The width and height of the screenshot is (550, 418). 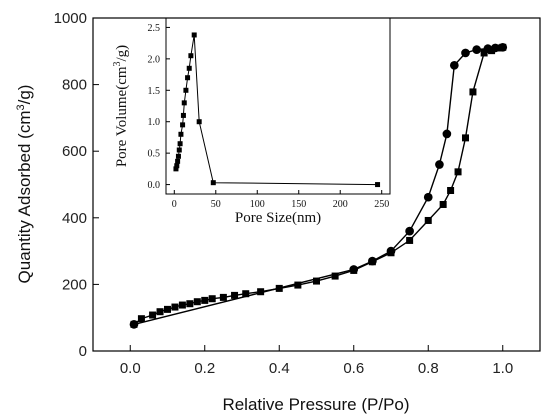 What do you see at coordinates (24, 197) in the screenshot?
I see `main-y-axis-title-part1: Quantity Adsorbed (cm` at bounding box center [24, 197].